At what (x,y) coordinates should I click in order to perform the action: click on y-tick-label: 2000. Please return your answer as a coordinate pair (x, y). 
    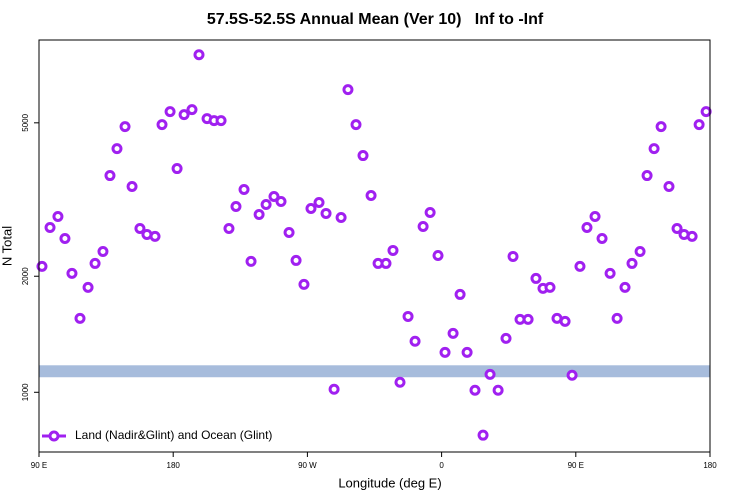
    Looking at the image, I should click on (25, 276).